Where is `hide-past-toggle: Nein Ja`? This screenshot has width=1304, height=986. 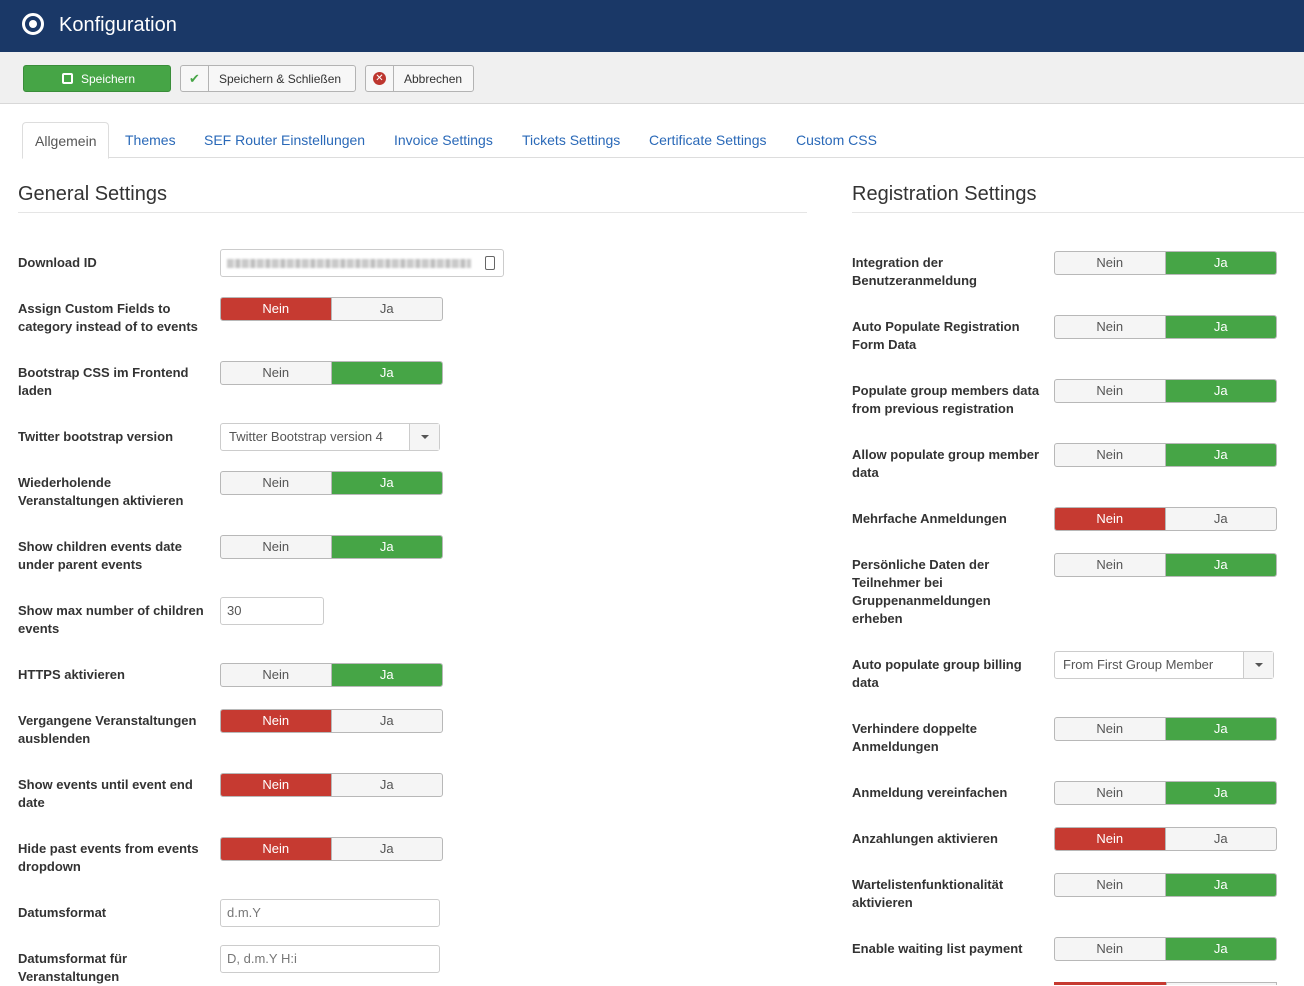
hide-past-toggle: Nein Ja is located at coordinates (331, 721).